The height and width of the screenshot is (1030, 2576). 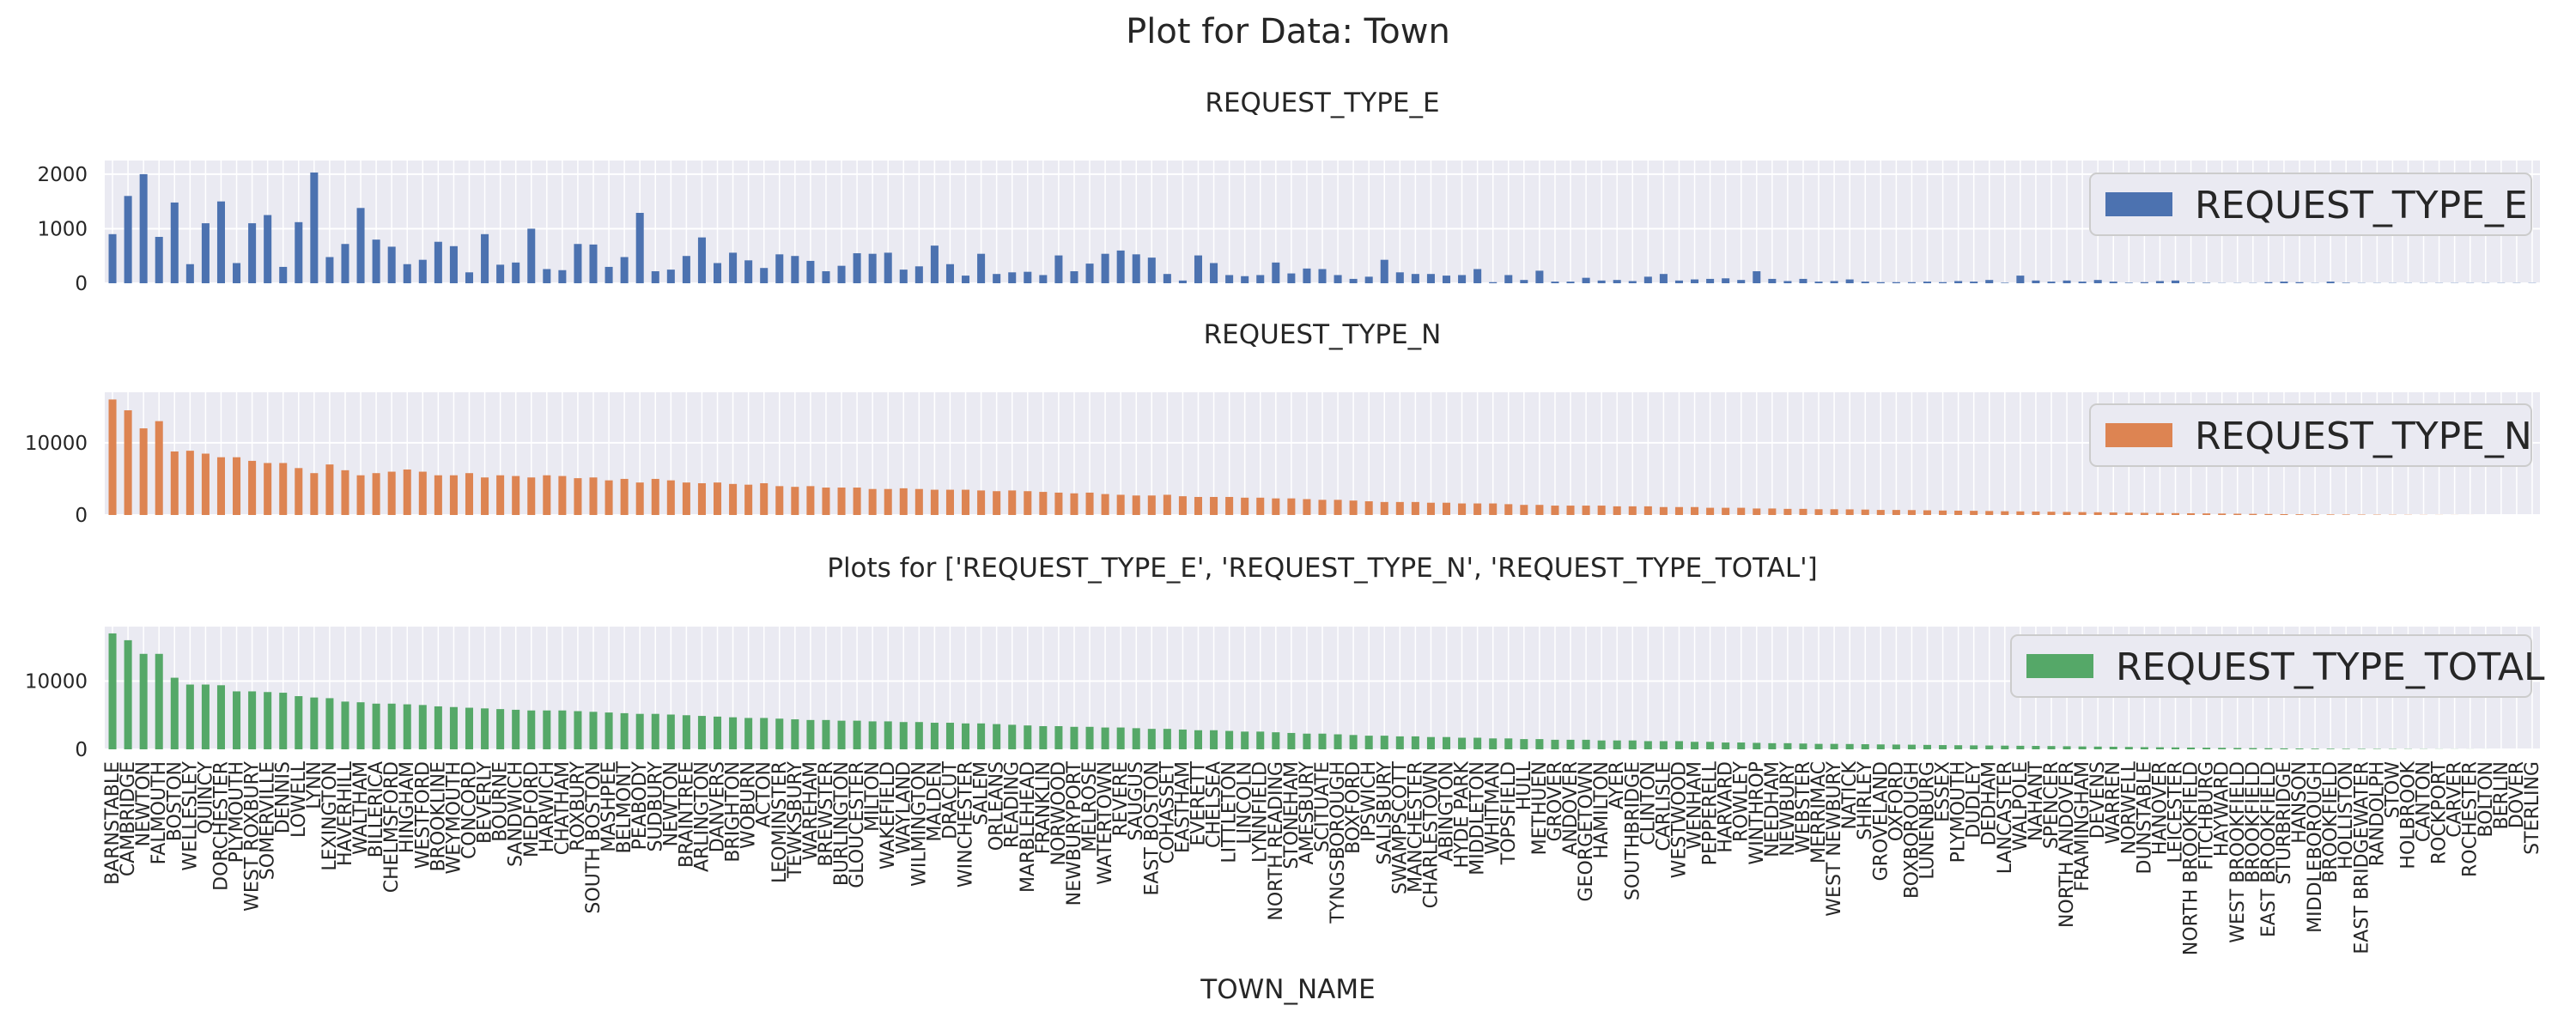 I want to click on x-tick-label: RANDOLPH, so click(x=2377, y=813).